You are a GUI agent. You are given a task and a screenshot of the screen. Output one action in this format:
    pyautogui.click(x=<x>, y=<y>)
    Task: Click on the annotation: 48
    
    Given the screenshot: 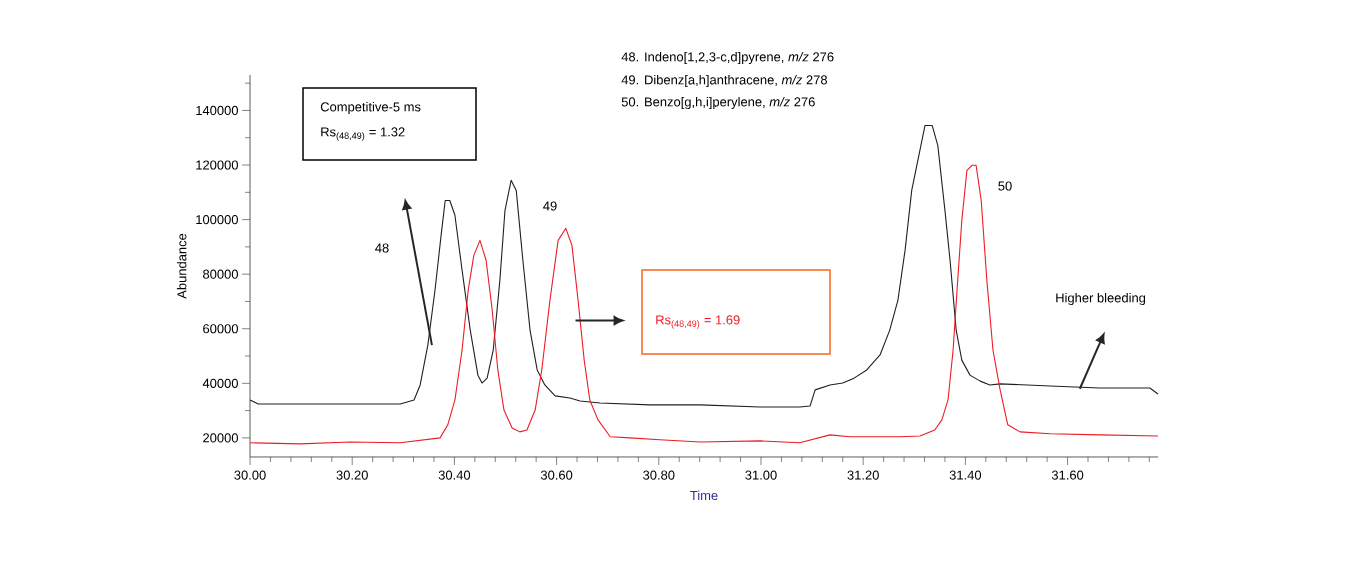 What is the action you would take?
    pyautogui.click(x=382, y=248)
    